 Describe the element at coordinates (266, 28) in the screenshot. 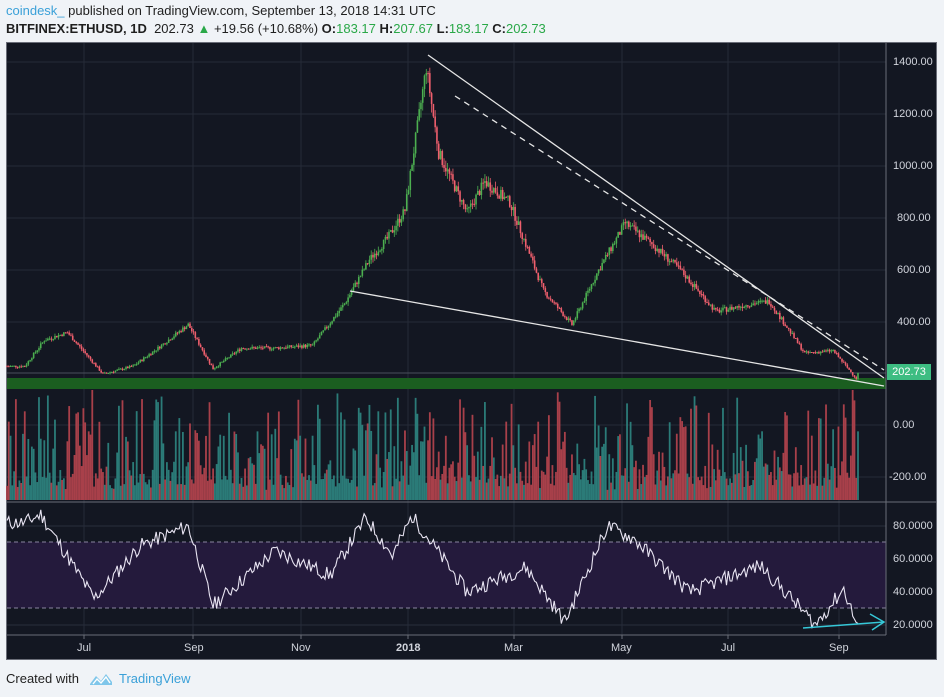

I see `price-change: +19.56 (+10.68%)` at that location.